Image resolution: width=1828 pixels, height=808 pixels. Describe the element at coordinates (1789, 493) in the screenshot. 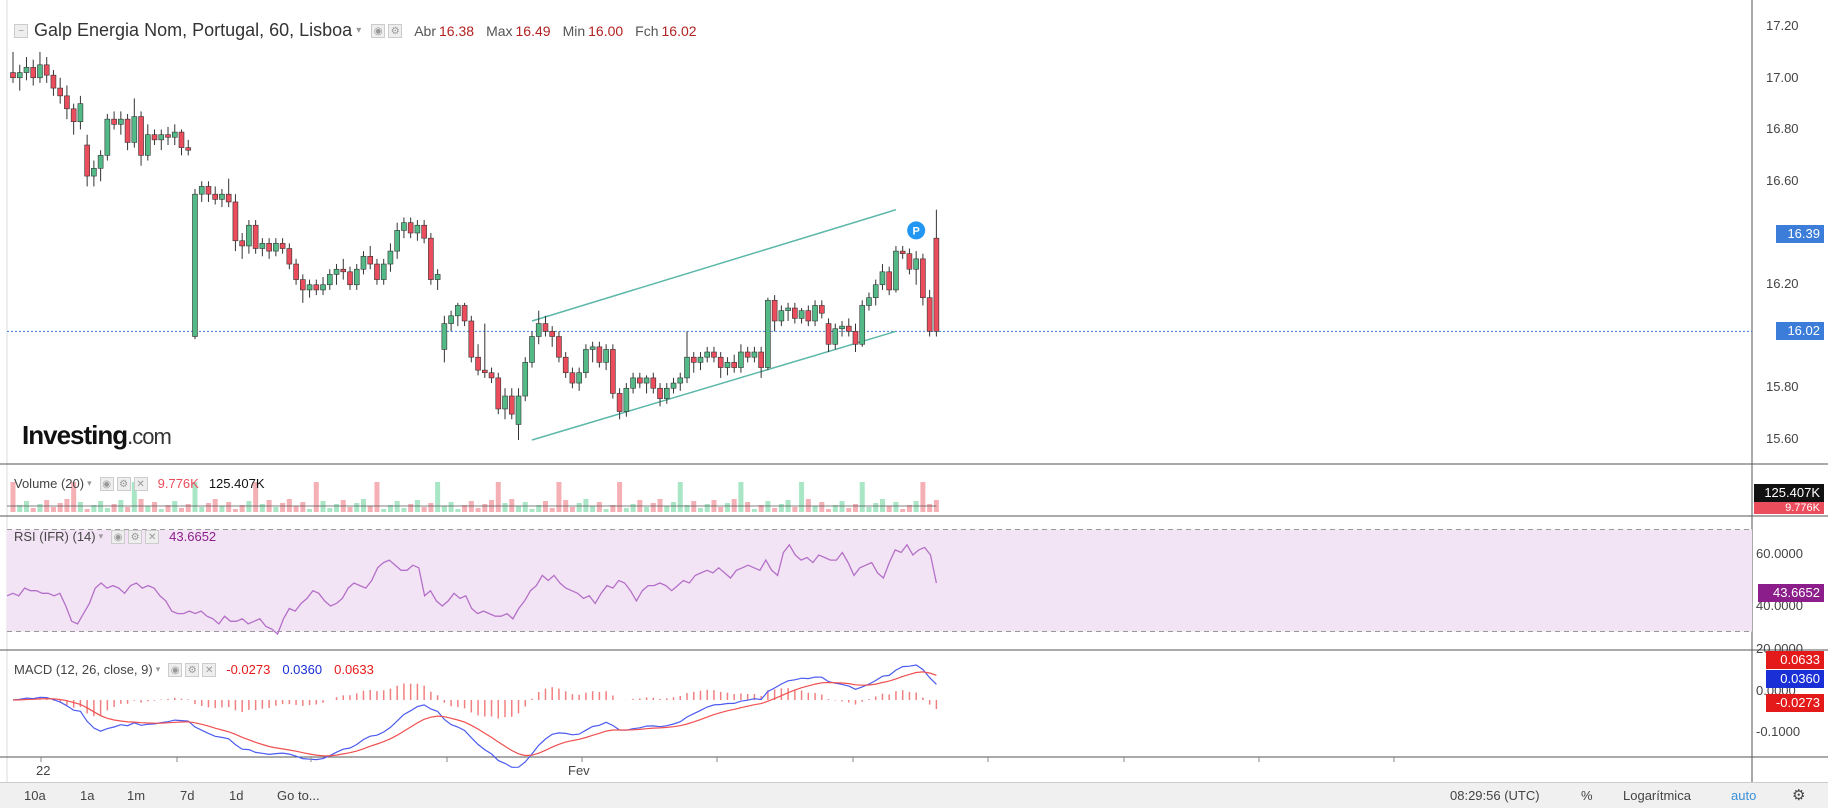

I see `volume-tag-main: 125.407K` at that location.